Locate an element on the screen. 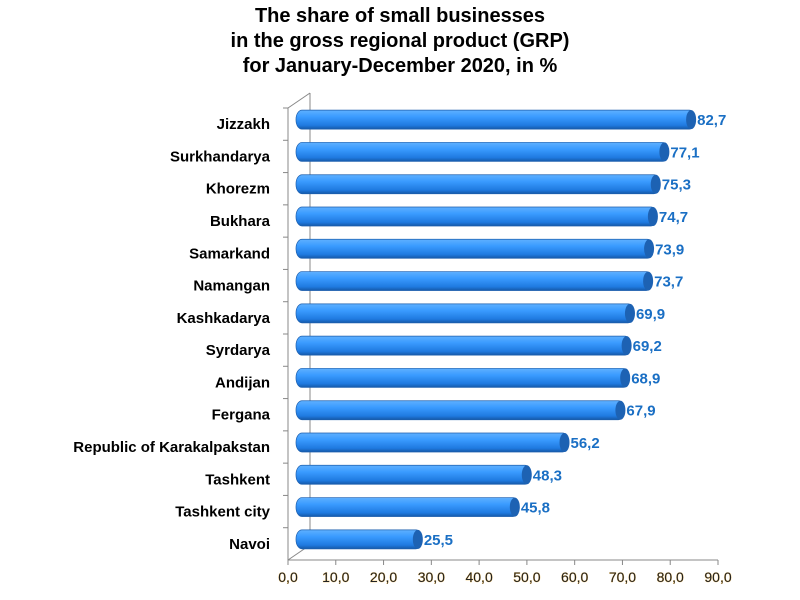 The image size is (800, 600). bar: 48,3 is located at coordinates (428, 474).